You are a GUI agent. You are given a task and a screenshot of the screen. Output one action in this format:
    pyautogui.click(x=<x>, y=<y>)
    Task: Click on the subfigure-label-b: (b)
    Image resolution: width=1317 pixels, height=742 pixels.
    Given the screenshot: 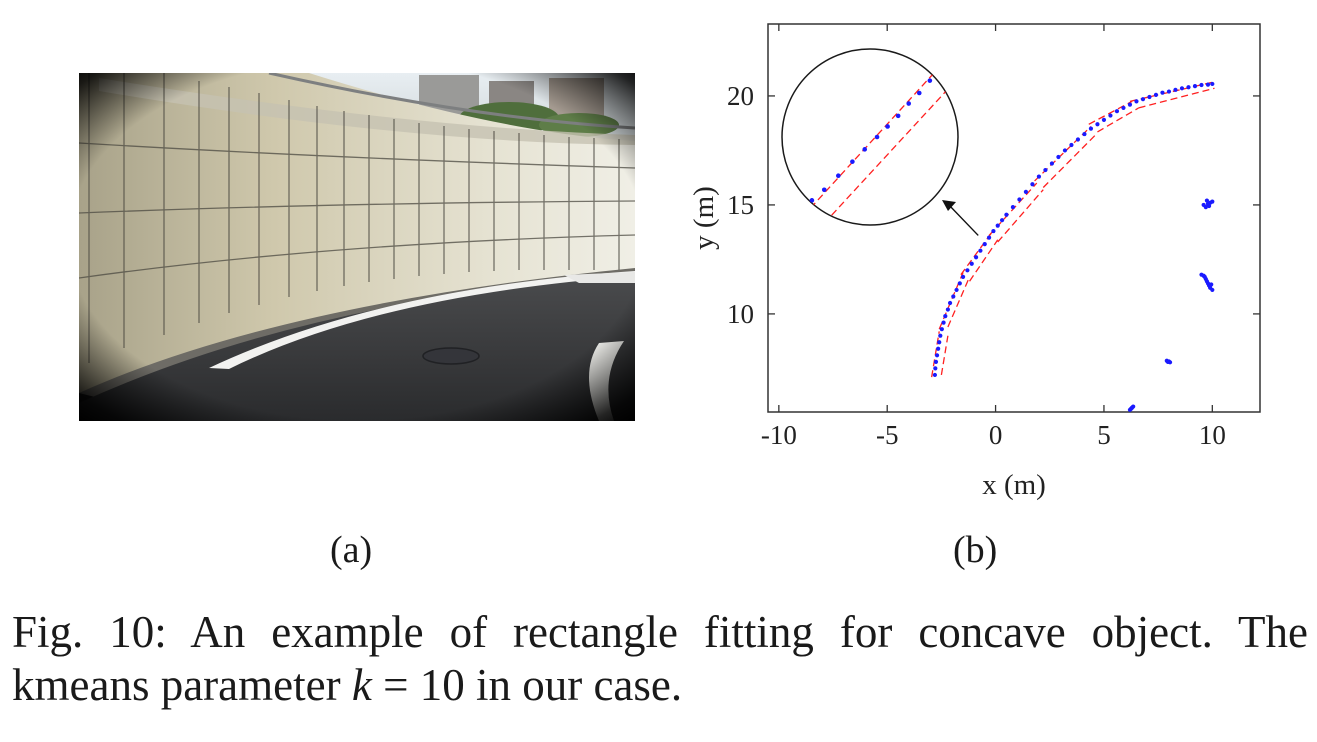 What is the action you would take?
    pyautogui.click(x=975, y=550)
    